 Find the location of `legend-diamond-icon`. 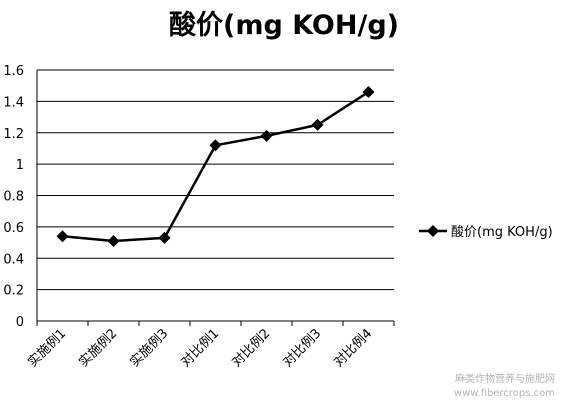

legend-diamond-icon is located at coordinates (433, 231).